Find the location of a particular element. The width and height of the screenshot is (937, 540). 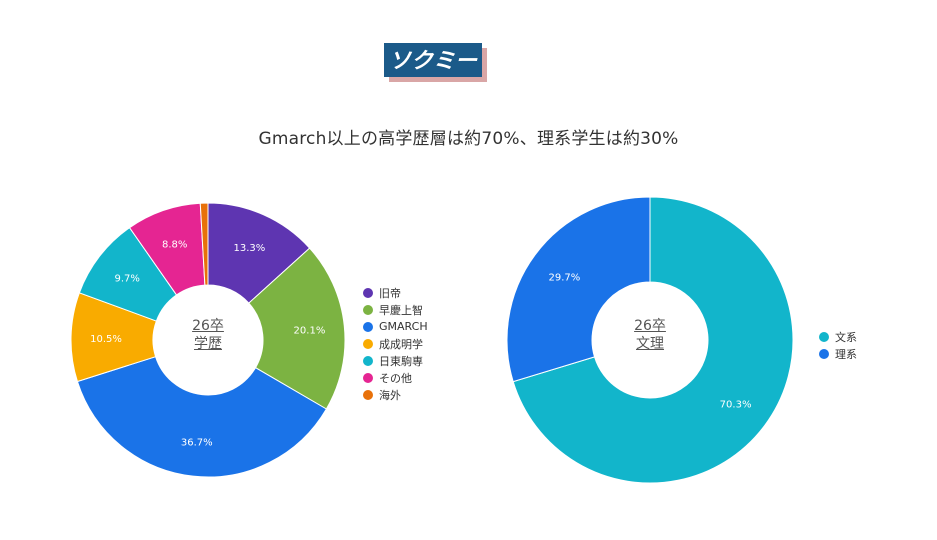

major-center-line-2: 文理 is located at coordinates (650, 344).